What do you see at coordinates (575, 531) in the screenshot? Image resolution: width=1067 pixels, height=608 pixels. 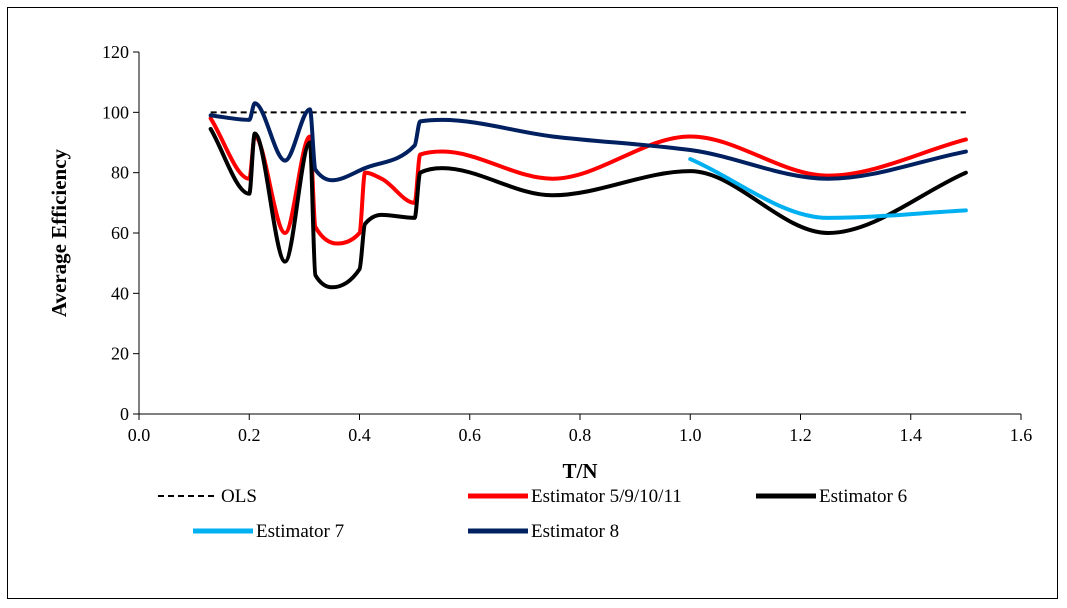 I see `legend-label: Estimator 8` at bounding box center [575, 531].